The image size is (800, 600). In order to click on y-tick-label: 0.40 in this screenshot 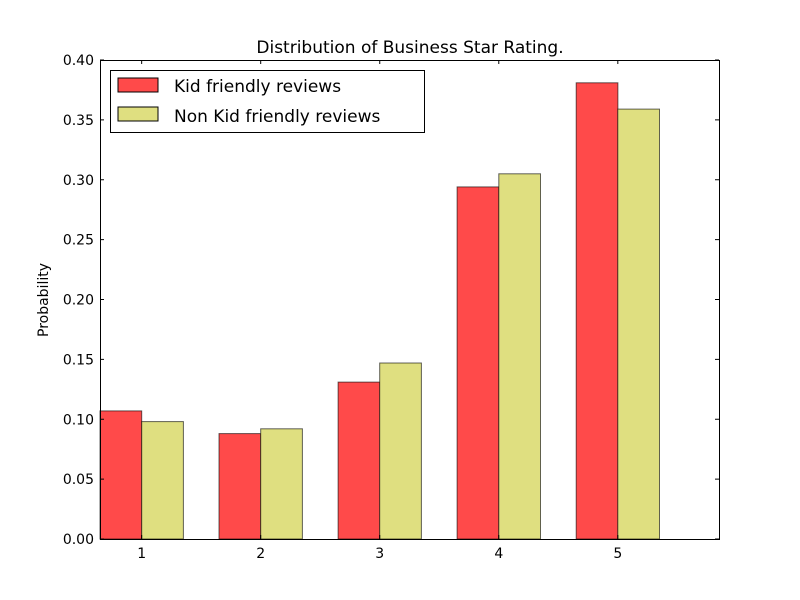, I will do `click(78, 61)`.